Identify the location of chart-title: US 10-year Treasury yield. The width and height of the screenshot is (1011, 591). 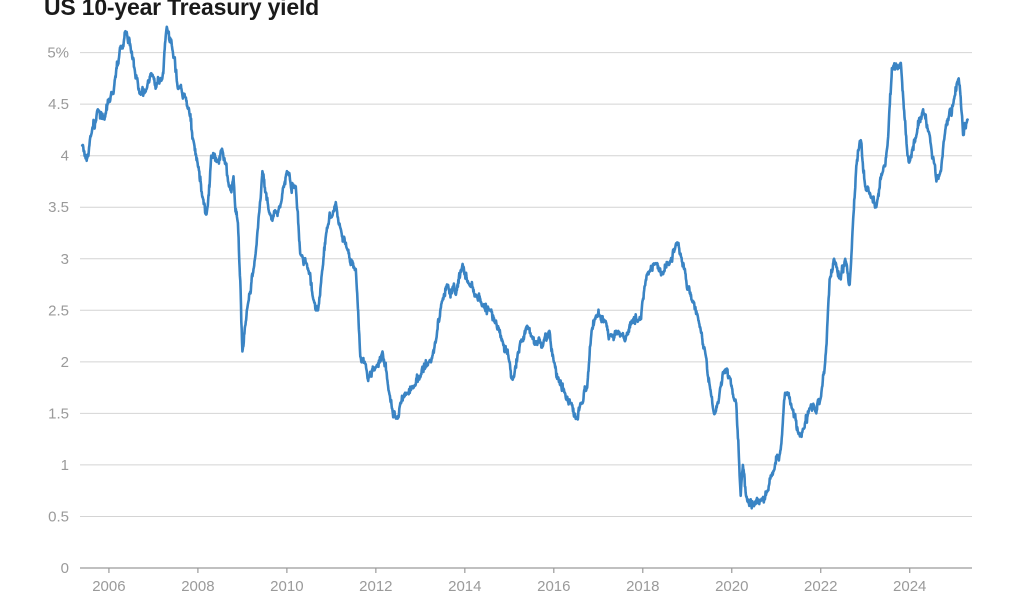
(181, 10).